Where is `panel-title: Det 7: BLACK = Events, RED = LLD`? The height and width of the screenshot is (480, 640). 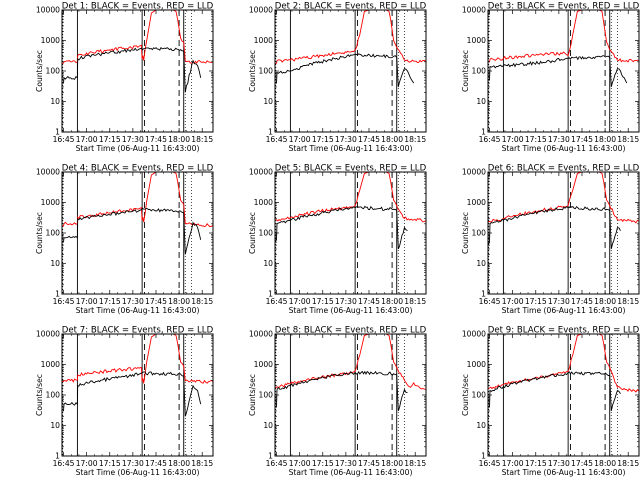 panel-title: Det 7: BLACK = Events, RED = LLD is located at coordinates (138, 331).